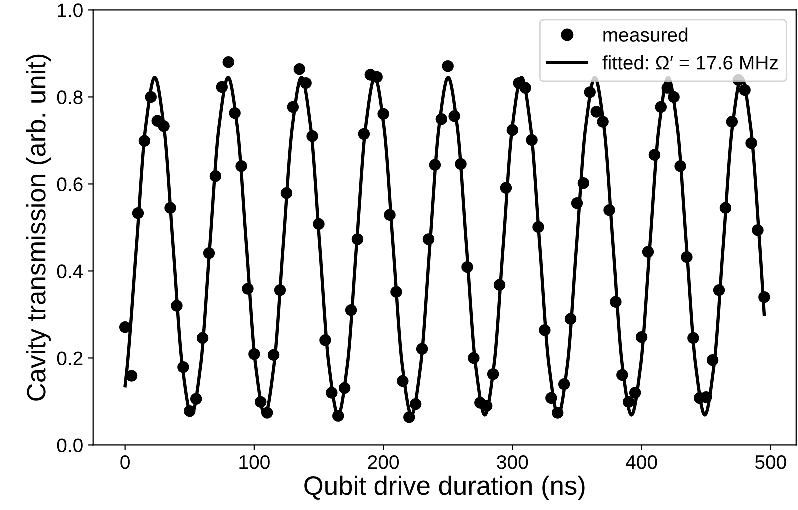  I want to click on y-tick-label: 0.8, so click(70, 97).